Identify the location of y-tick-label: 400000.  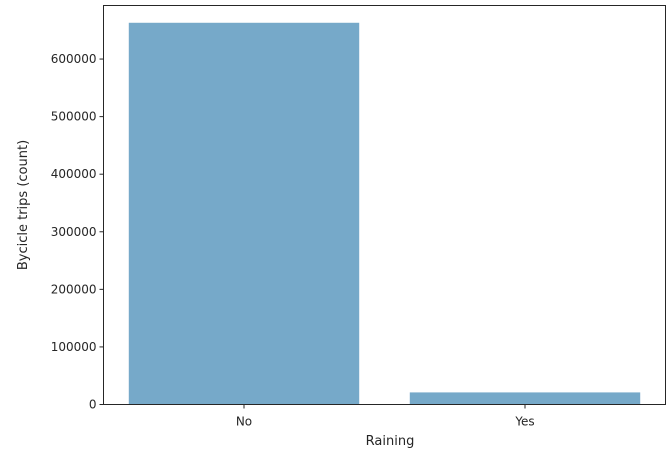
(74, 174).